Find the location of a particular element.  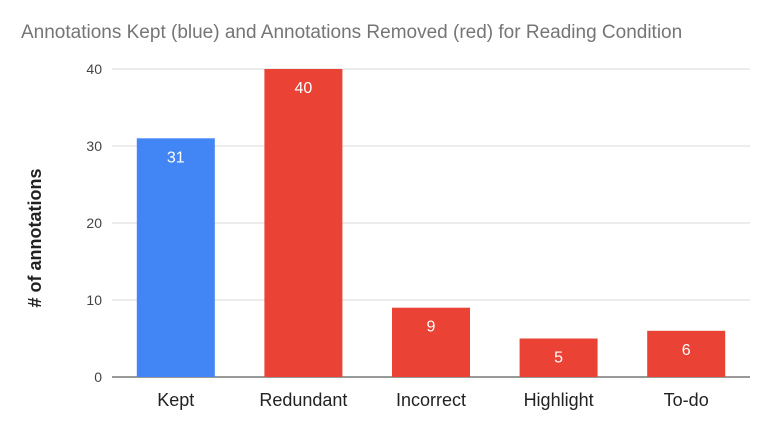

y-tick-label: 40 is located at coordinates (94, 69).